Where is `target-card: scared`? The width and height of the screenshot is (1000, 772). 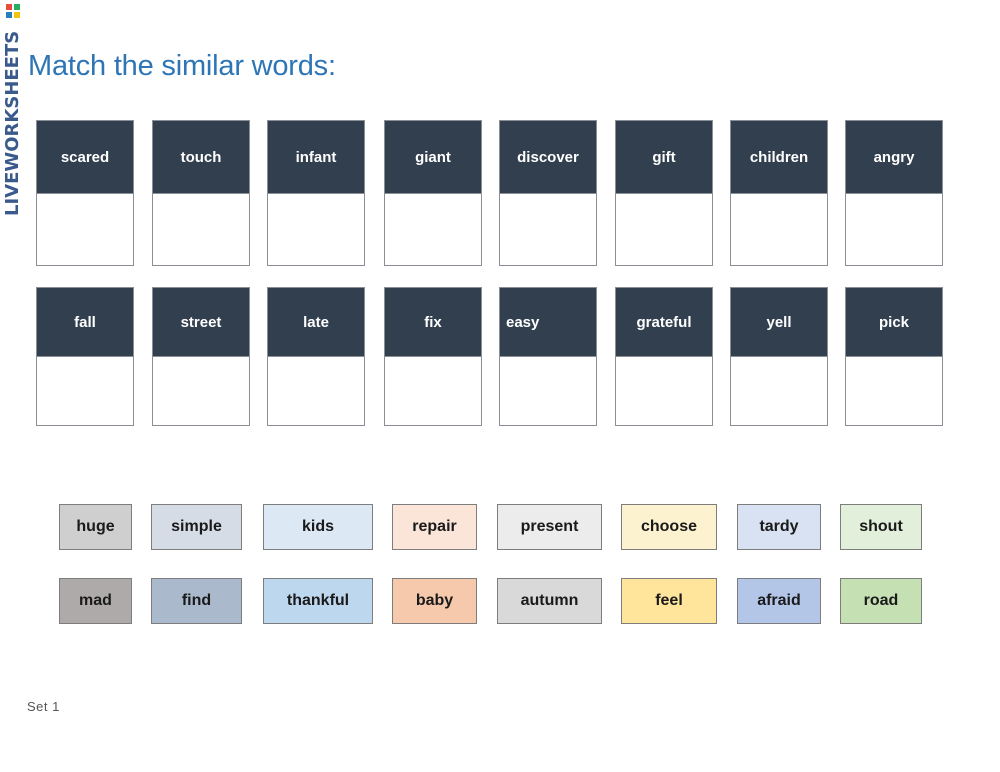
target-card: scared is located at coordinates (85, 193).